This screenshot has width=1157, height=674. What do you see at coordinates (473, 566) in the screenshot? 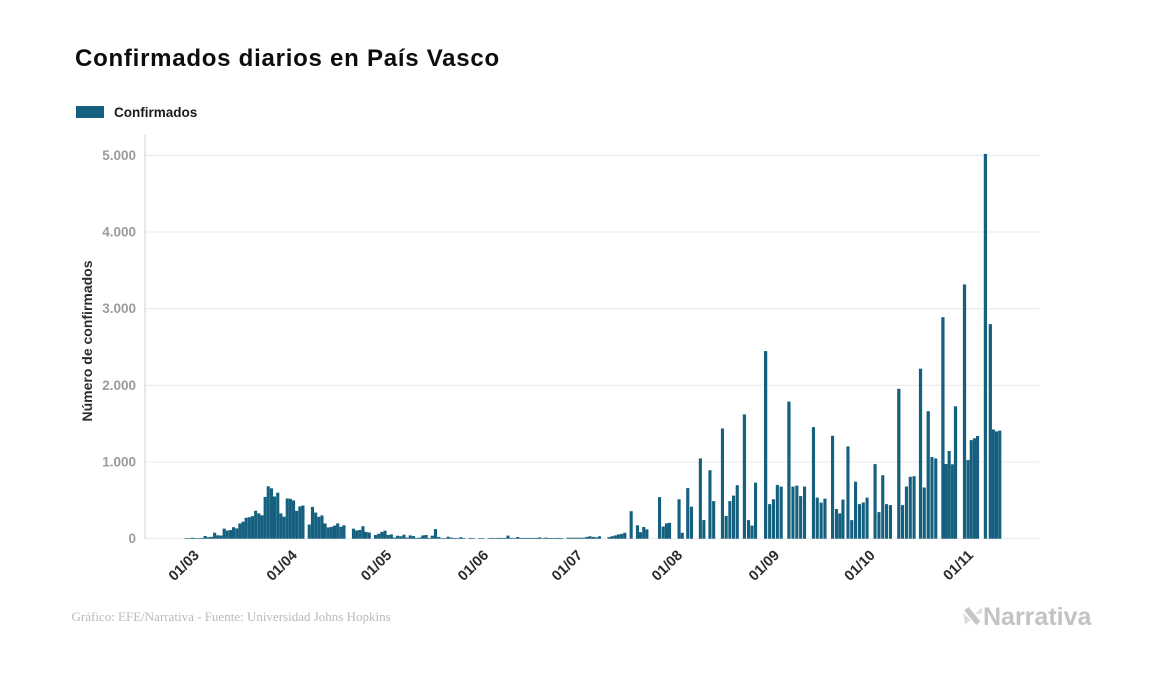
I see `svg-text: 01/06` at bounding box center [473, 566].